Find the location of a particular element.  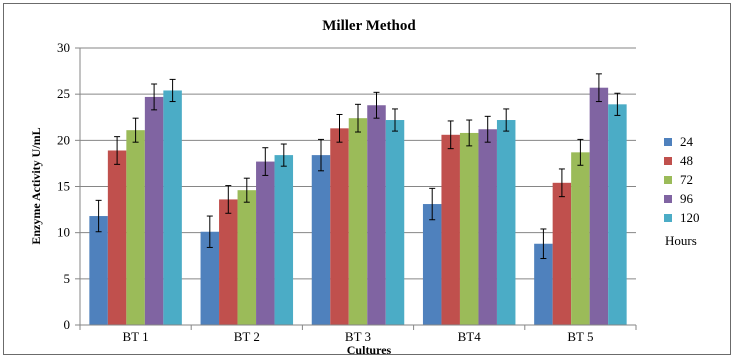

bar-bt4-24h is located at coordinates (432, 264).